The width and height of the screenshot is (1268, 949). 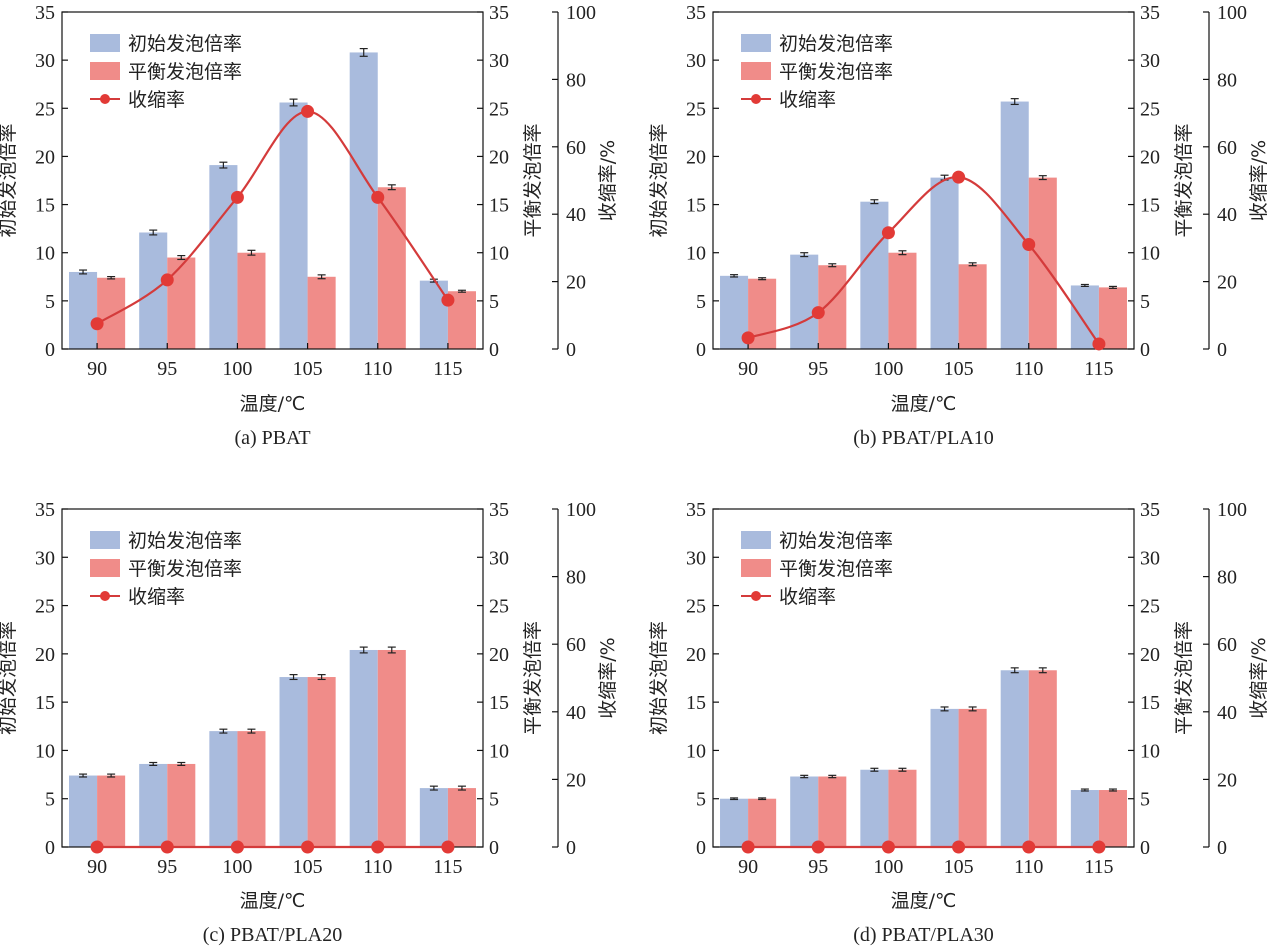 What do you see at coordinates (608, 180) in the screenshot?
I see `y-axis-title-shrinkage: 收缩率/%` at bounding box center [608, 180].